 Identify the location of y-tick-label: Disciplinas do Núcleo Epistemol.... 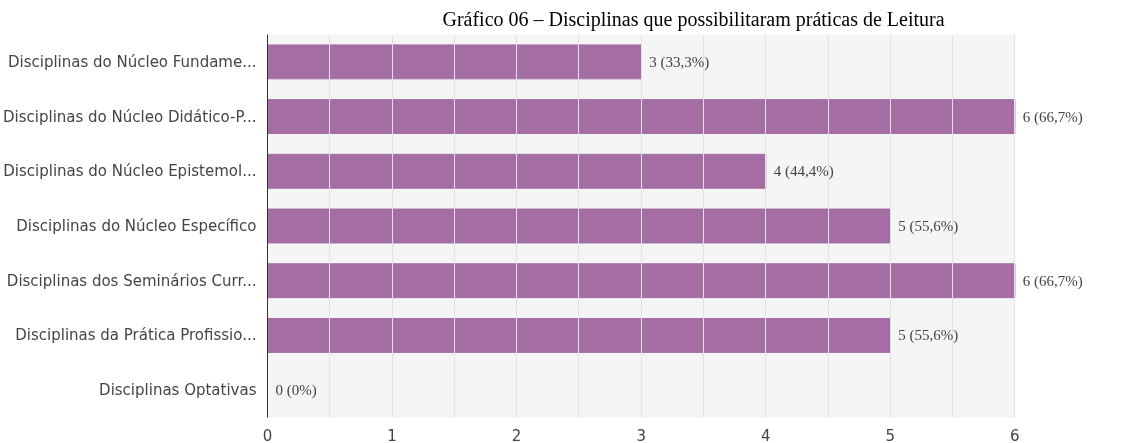
(130, 171).